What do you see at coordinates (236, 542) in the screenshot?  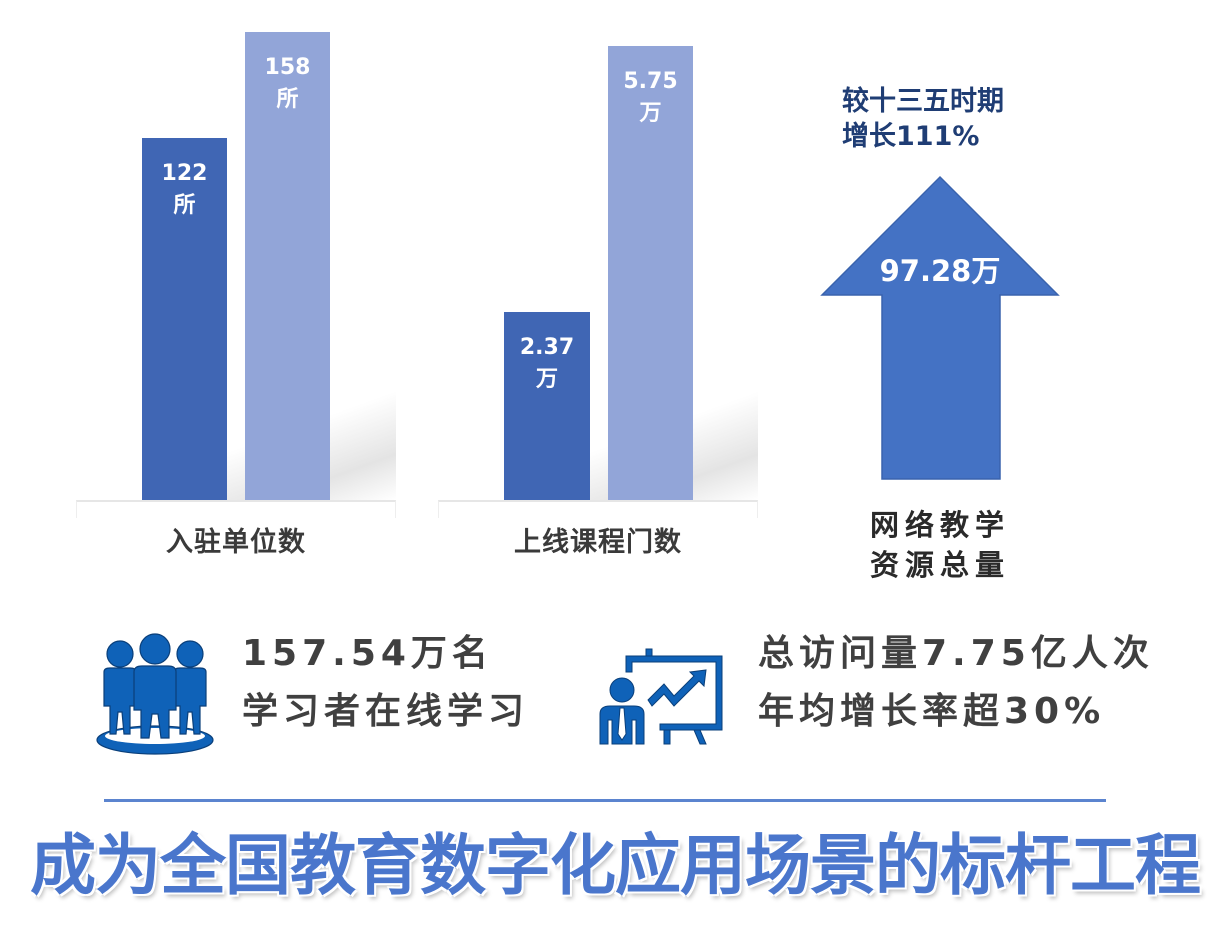 I see `category-label: 入驻单位数` at bounding box center [236, 542].